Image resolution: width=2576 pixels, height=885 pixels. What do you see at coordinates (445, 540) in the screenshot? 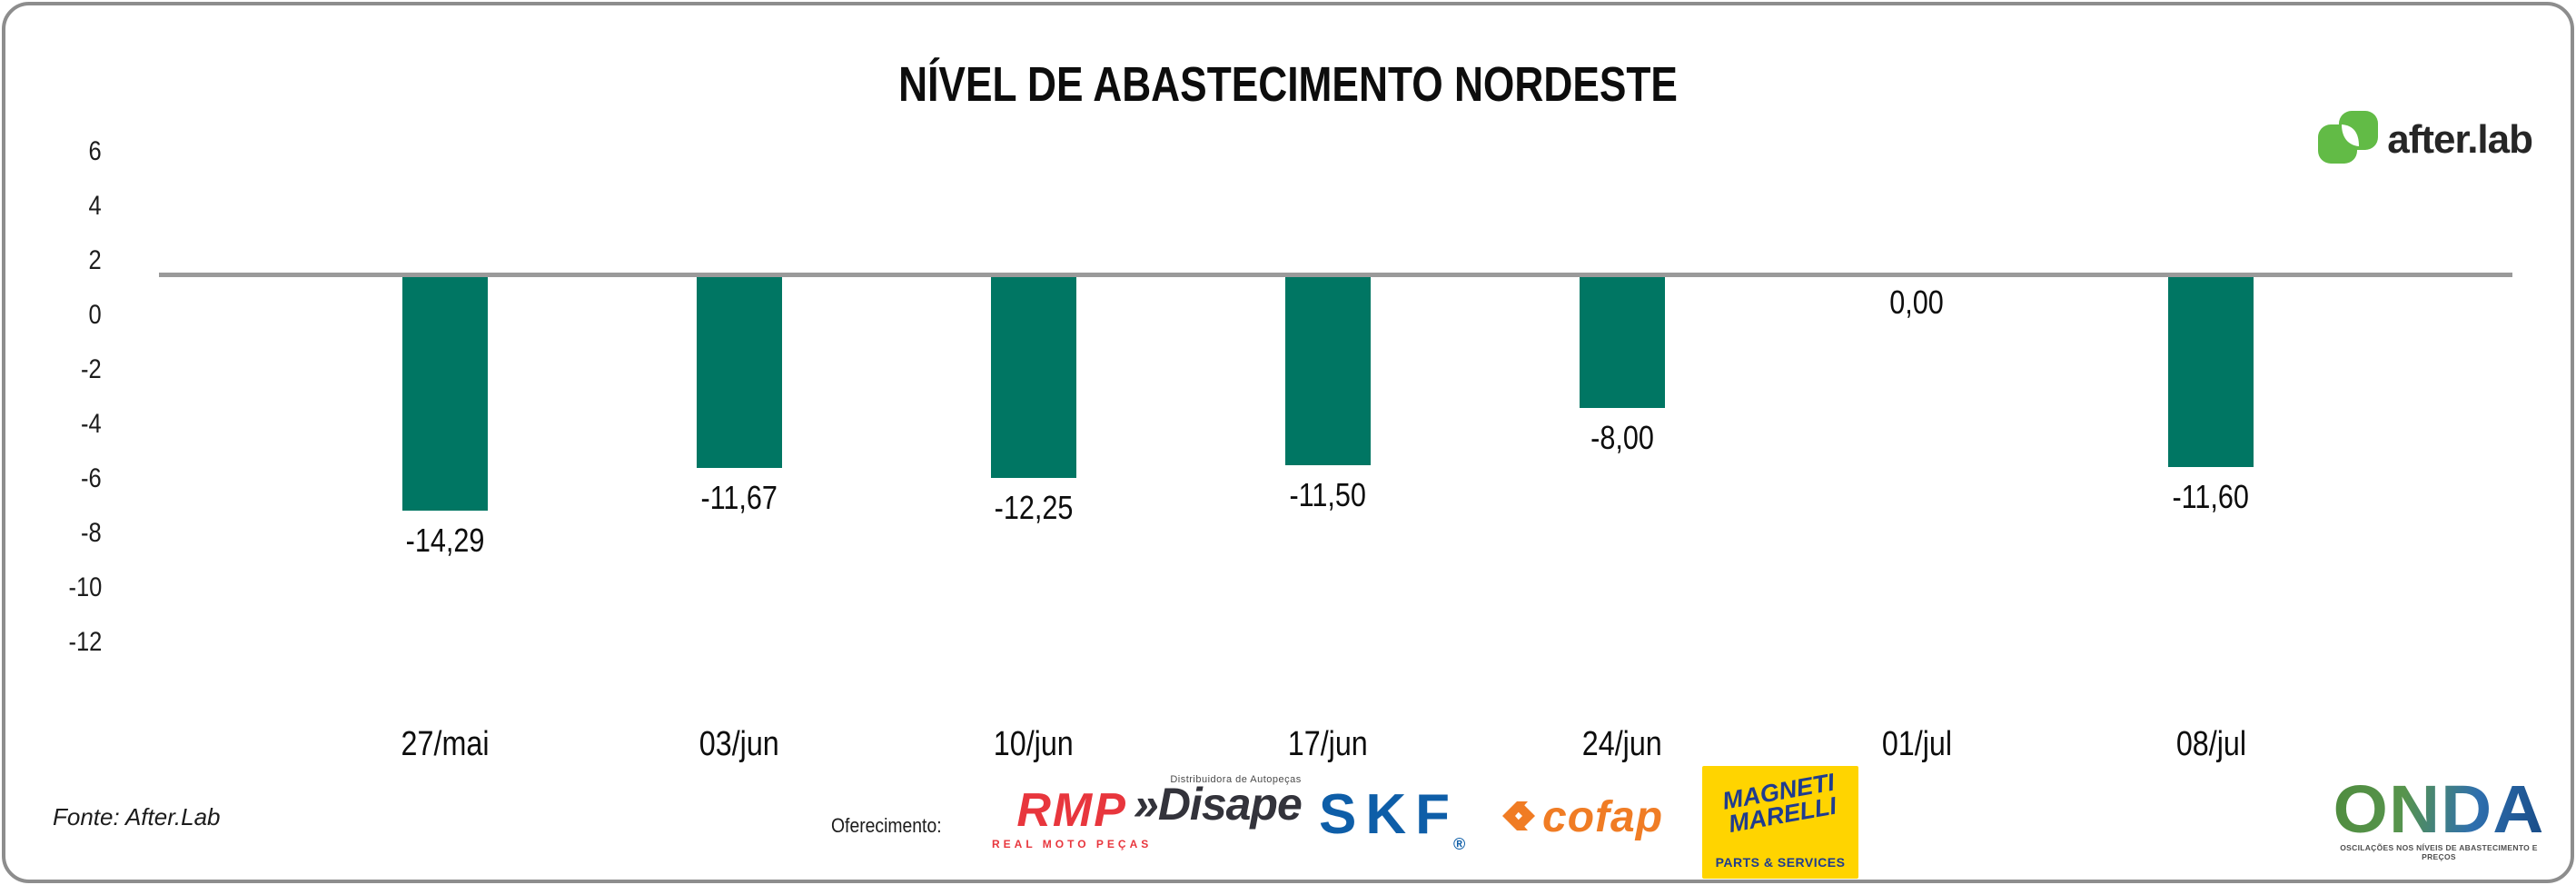
I see `value-label-27/mai: -14,29` at bounding box center [445, 540].